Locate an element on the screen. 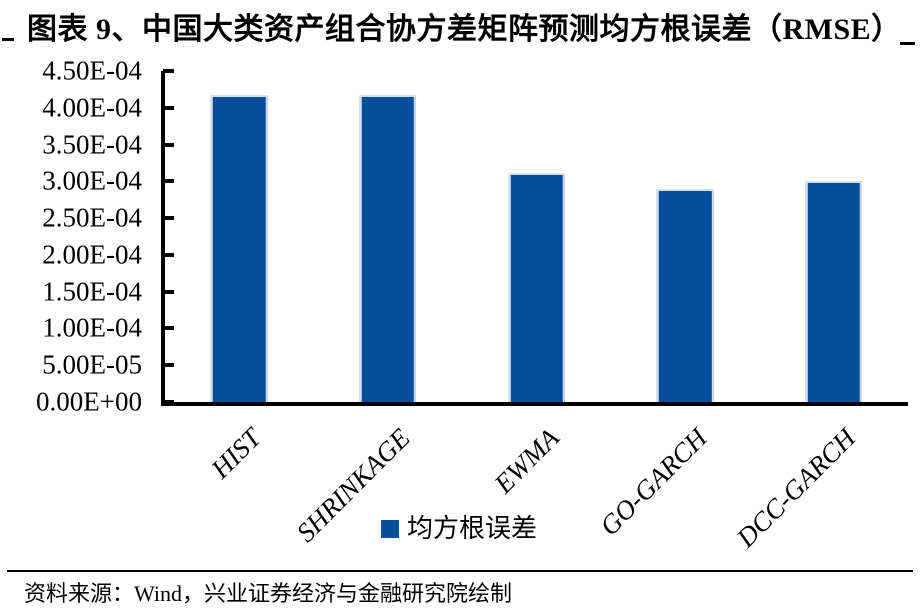  legend: 均方根误差 is located at coordinates (459, 529).